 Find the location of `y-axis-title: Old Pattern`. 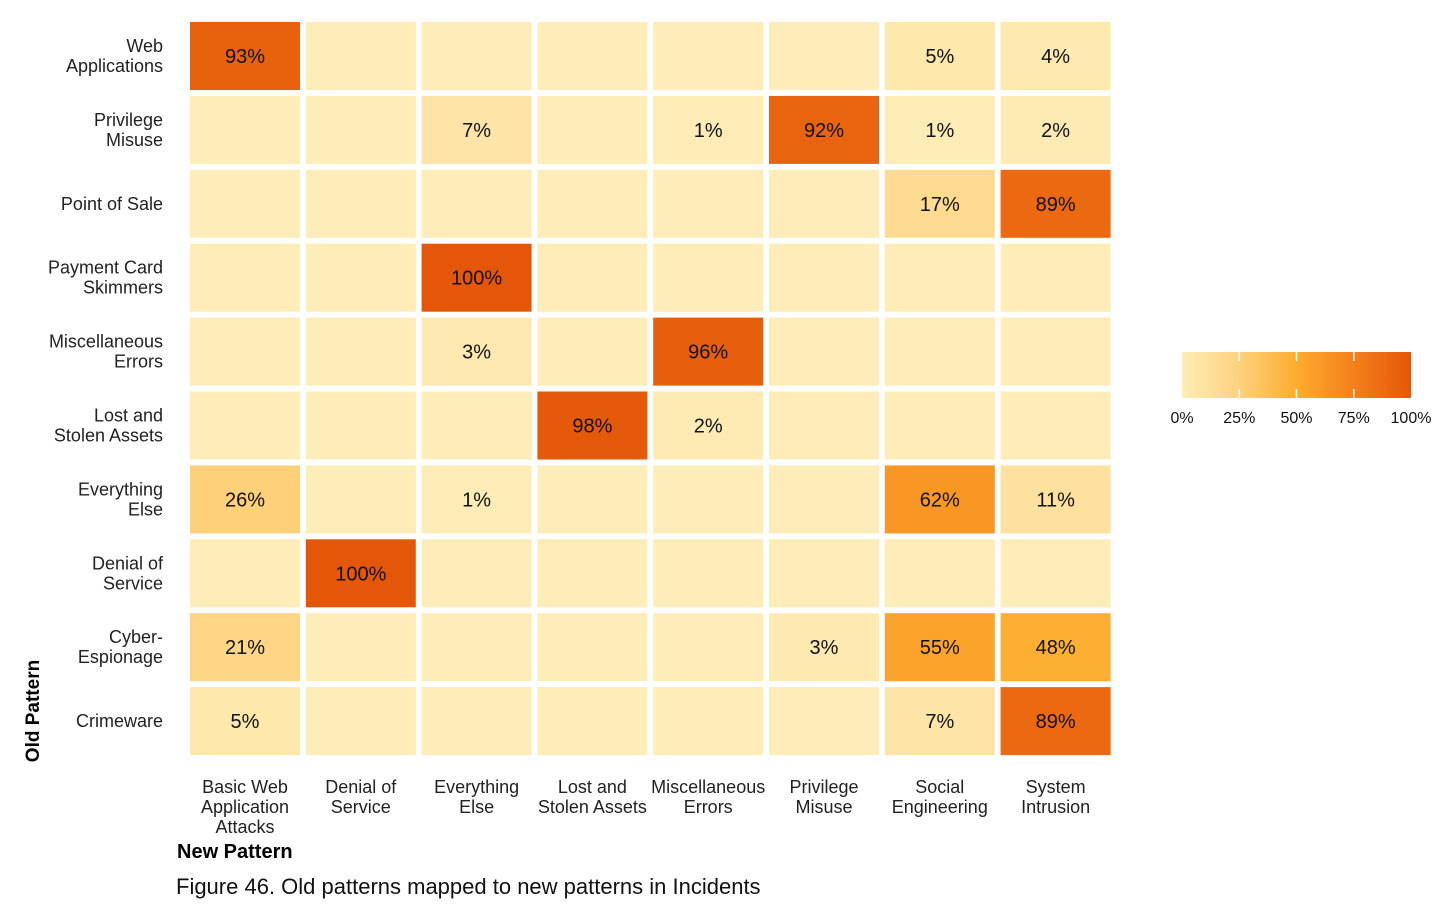

y-axis-title: Old Pattern is located at coordinates (33, 711).